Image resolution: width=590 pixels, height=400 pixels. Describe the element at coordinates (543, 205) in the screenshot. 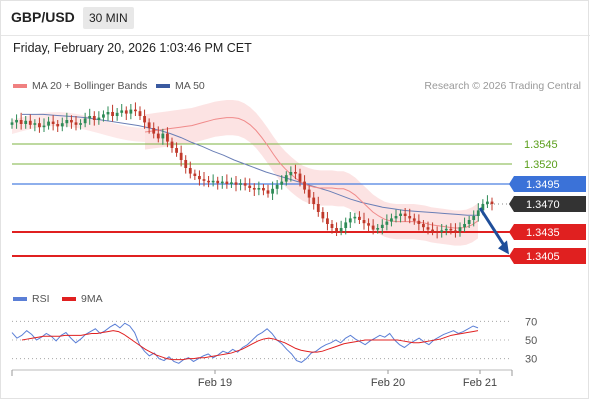

I see `level-tag-text: 1.3470` at that location.